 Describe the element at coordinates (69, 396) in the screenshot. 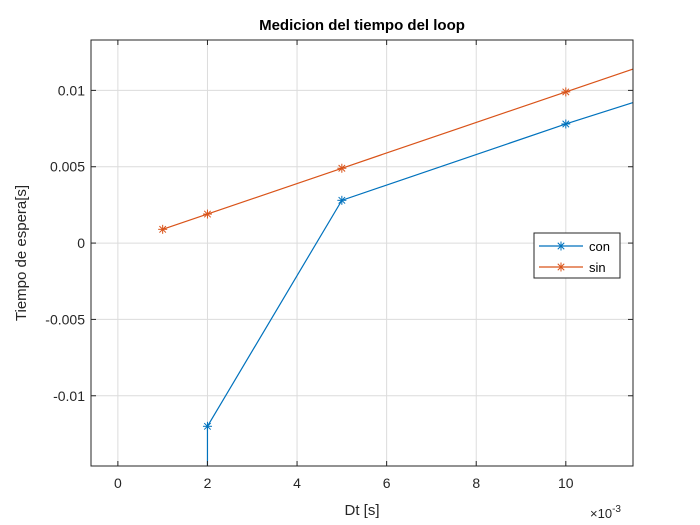

I see `y-tick-label: -0.01` at that location.